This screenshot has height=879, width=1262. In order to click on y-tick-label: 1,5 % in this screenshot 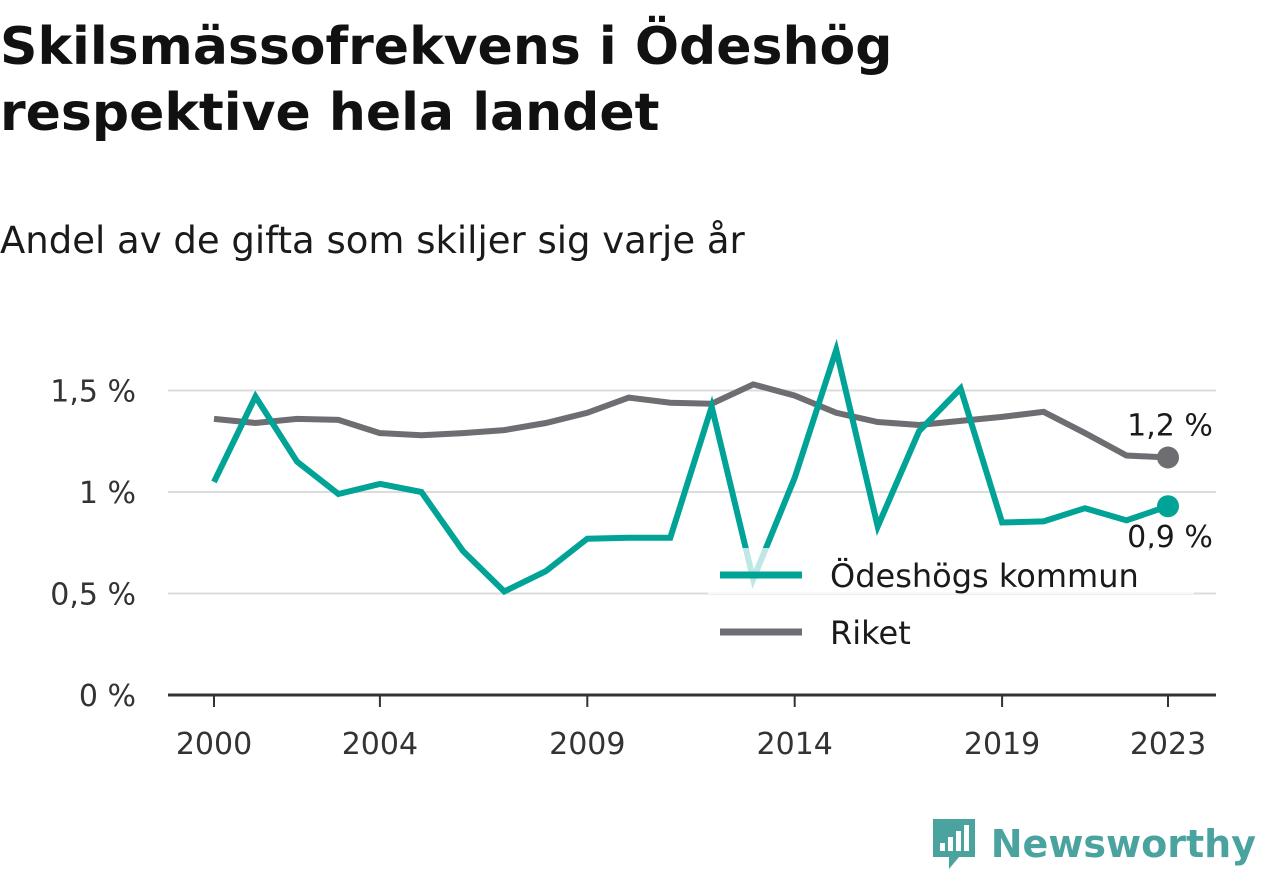, I will do `click(93, 392)`.